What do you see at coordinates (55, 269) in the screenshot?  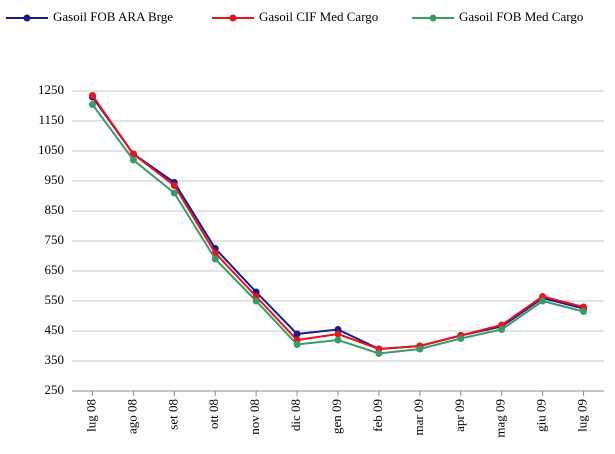 I see `y-tick-label: 650` at bounding box center [55, 269].